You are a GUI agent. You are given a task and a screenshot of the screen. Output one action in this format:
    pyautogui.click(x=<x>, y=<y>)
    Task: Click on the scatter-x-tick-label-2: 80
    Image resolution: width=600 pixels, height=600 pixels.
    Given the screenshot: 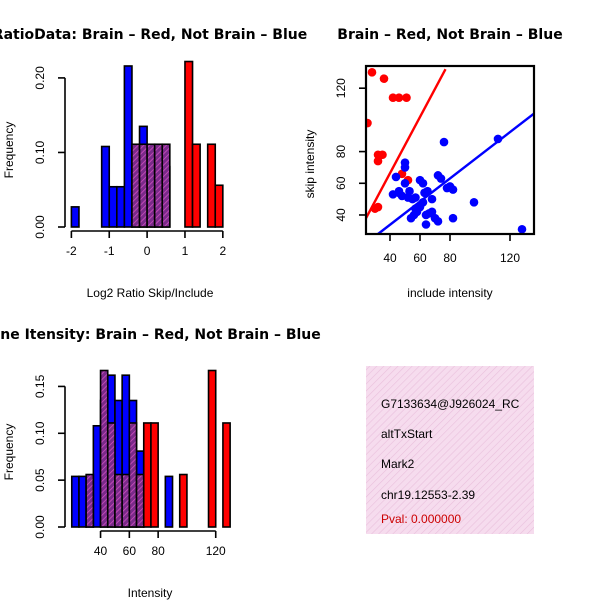 What is the action you would take?
    pyautogui.click(x=450, y=258)
    